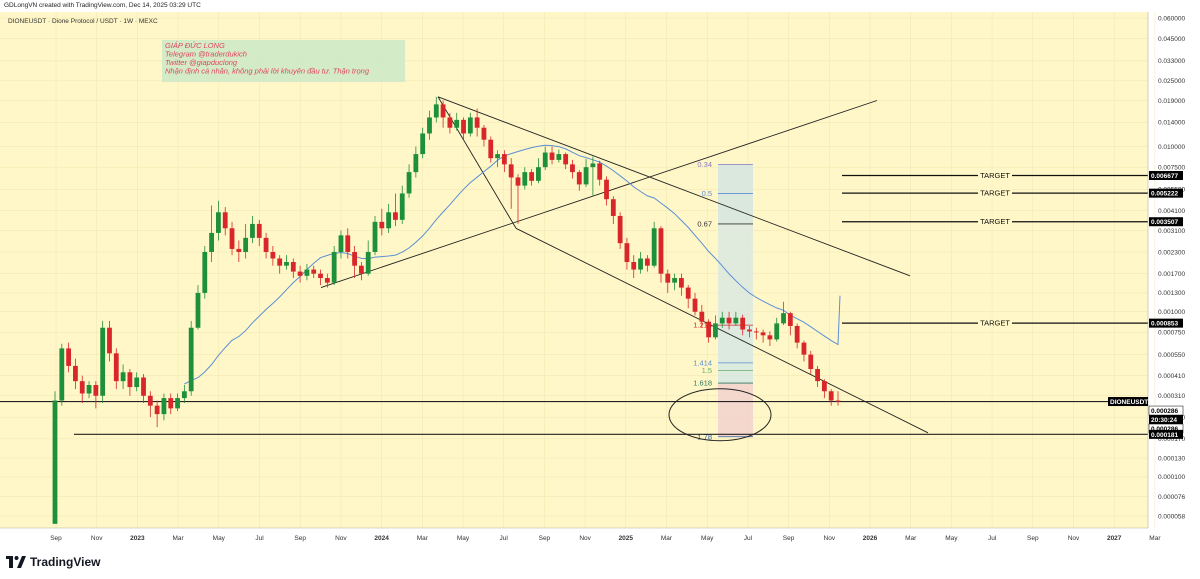 The height and width of the screenshot is (579, 1200). Describe the element at coordinates (674, 186) in the screenshot. I see `upper-downtrend-line` at that location.